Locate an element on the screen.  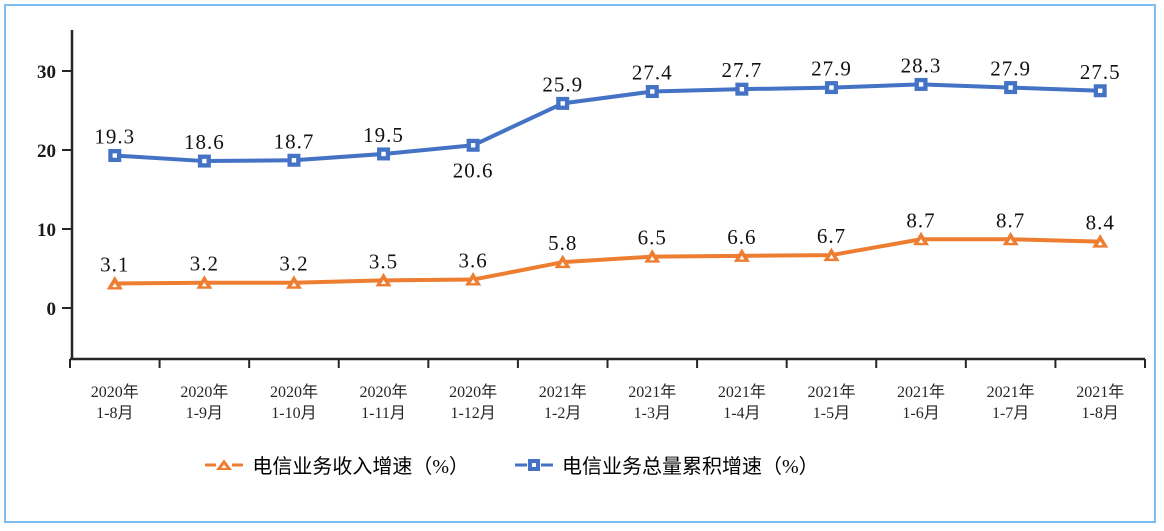
x-category-label: 2020年 1-8月 is located at coordinates (115, 402).